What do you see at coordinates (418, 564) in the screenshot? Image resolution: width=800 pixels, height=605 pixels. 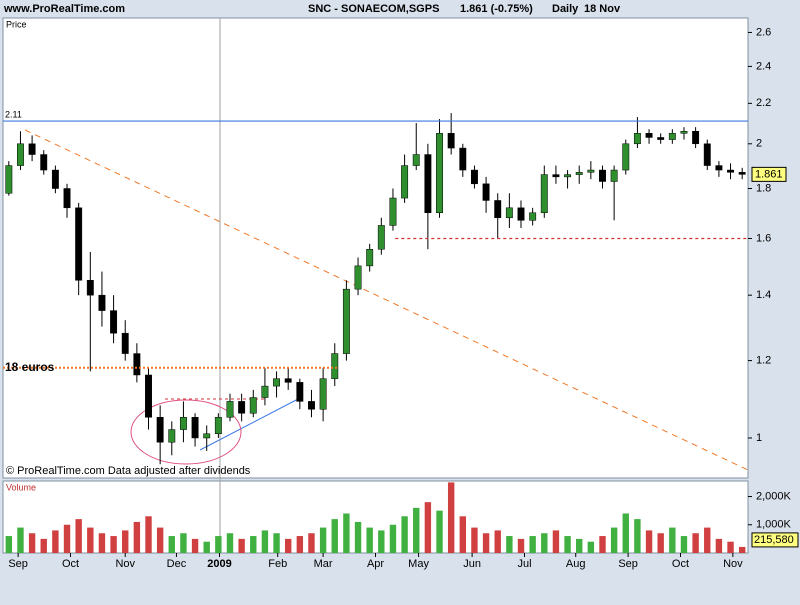 I see `x-tick-label: May` at bounding box center [418, 564].